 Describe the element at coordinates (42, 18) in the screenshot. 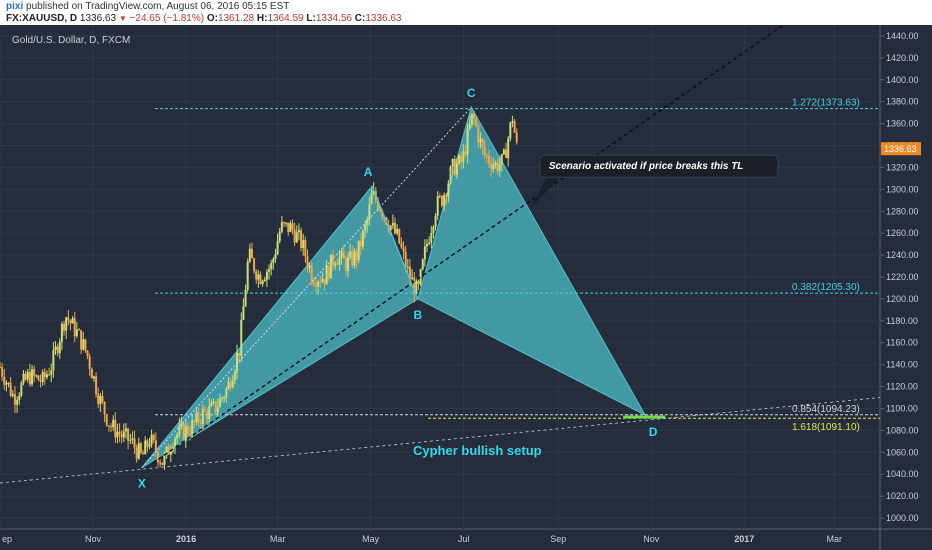

I see `symbol-name: FX:XAUUSD, D` at that location.